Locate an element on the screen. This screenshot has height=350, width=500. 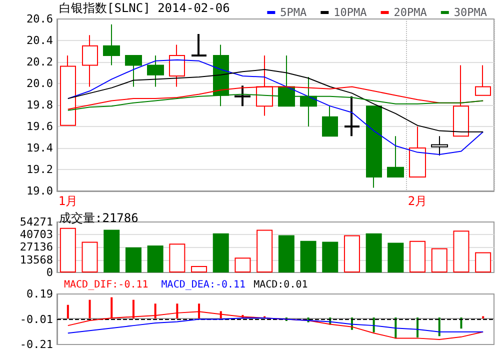
y-tick-label: 19.0 is located at coordinates (39, 191).